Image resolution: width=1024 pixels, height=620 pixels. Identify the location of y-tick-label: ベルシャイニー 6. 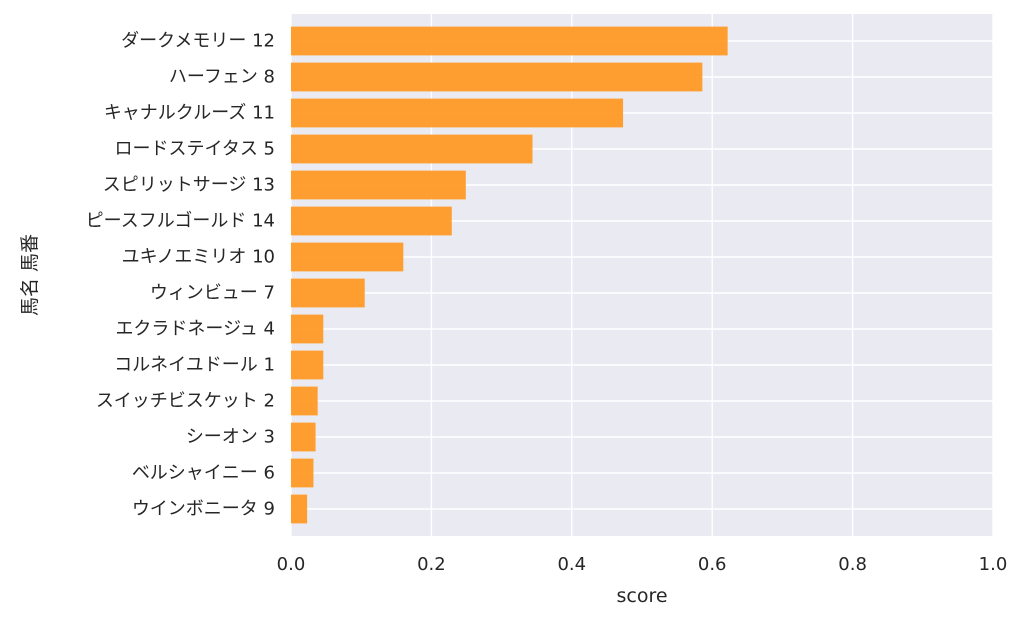
(203, 473).